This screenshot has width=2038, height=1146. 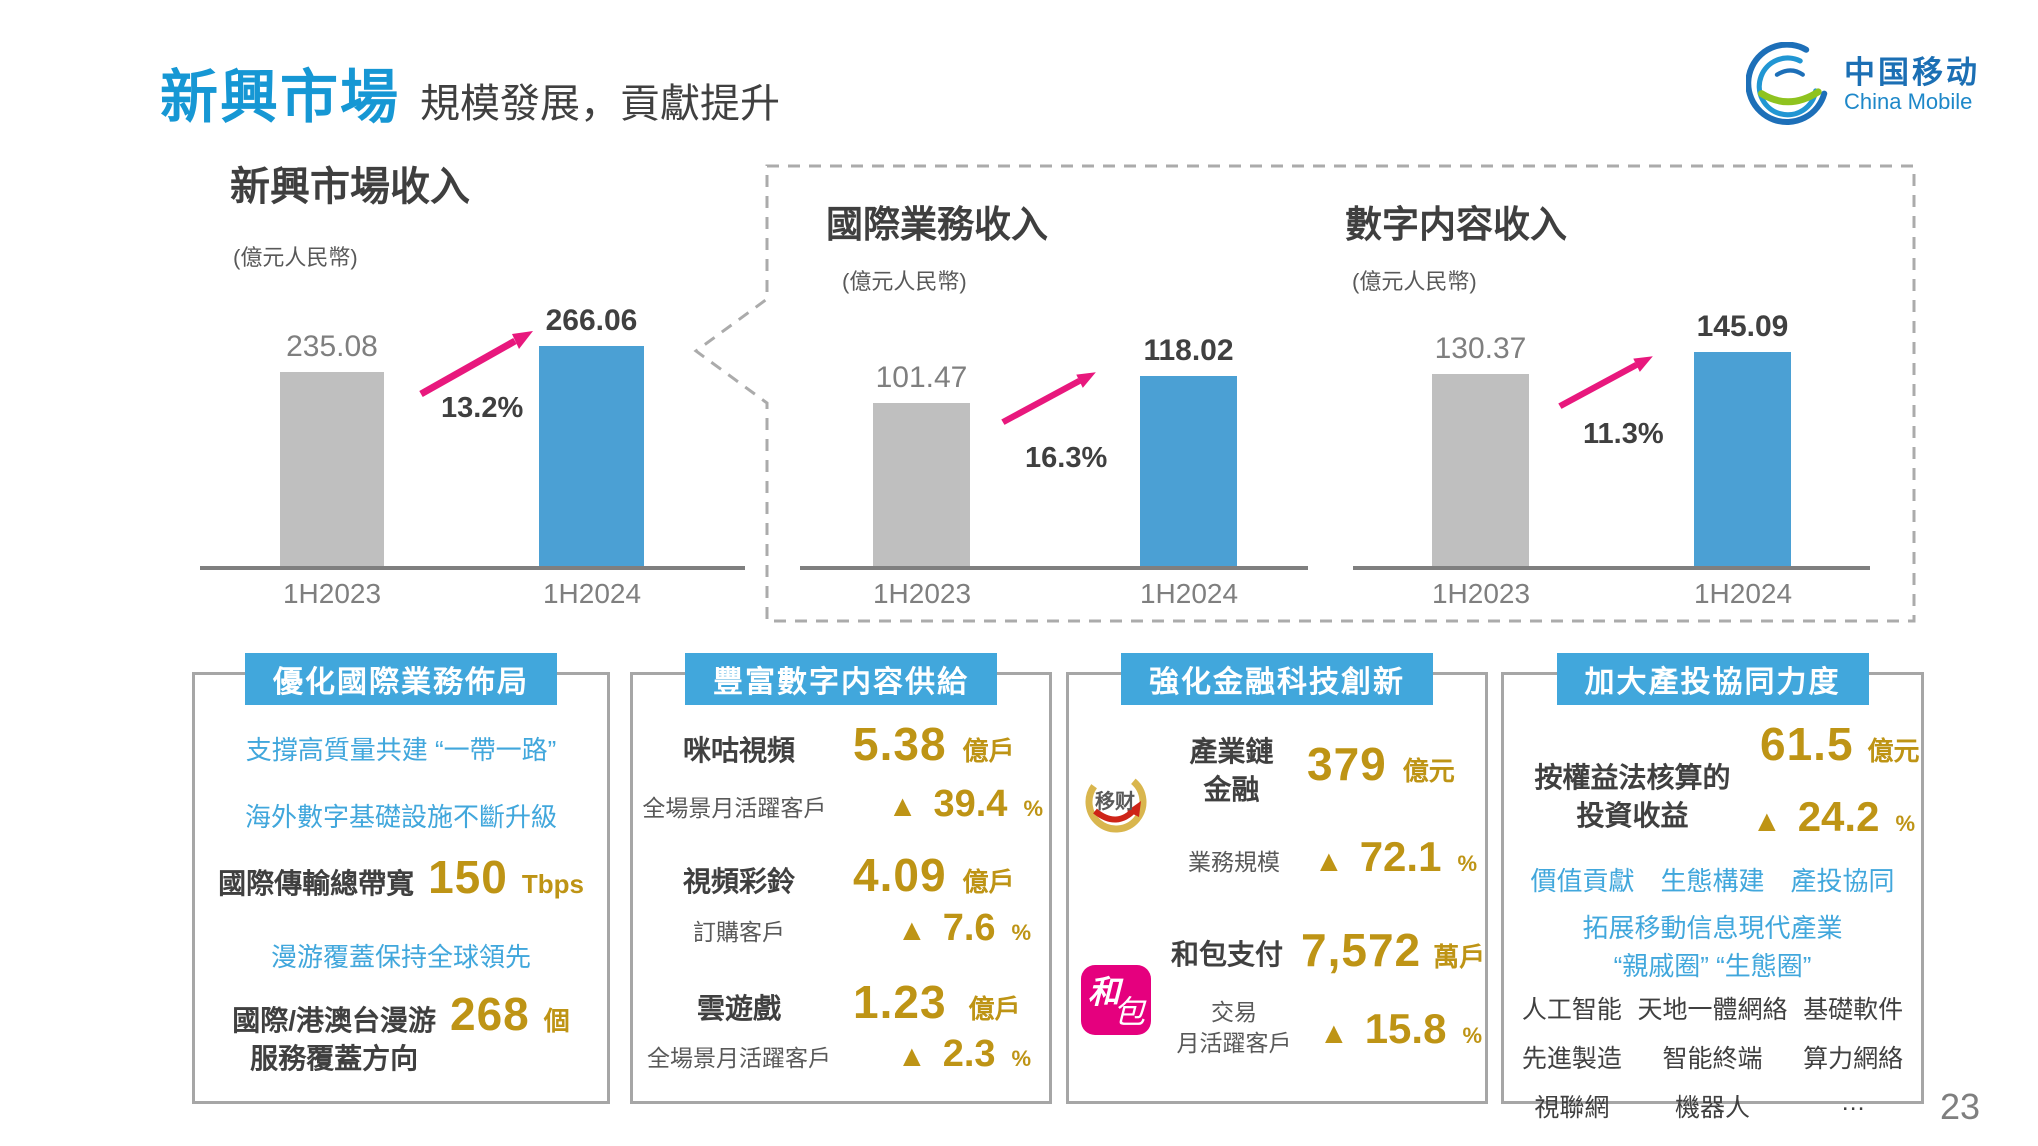 I want to click on stat-bandwidth: 國際傳輸總帶寬 150 Tbps, so click(x=401, y=877).